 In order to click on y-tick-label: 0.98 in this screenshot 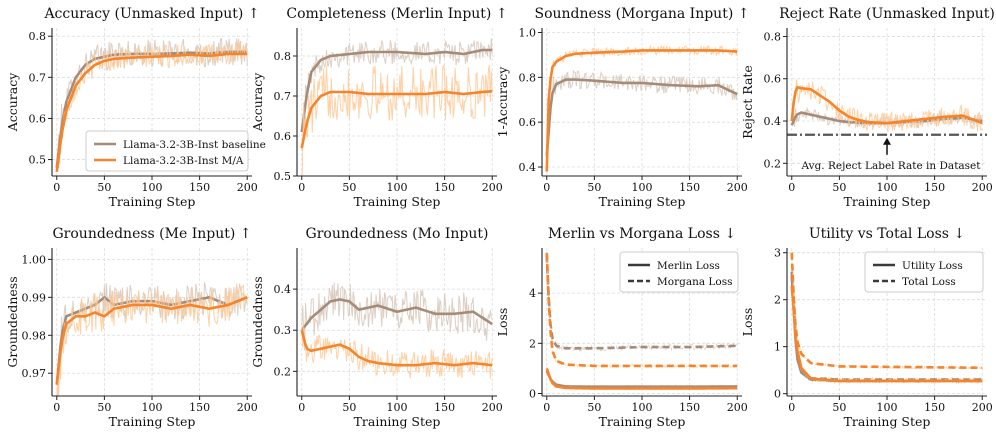, I will do `click(34, 335)`.